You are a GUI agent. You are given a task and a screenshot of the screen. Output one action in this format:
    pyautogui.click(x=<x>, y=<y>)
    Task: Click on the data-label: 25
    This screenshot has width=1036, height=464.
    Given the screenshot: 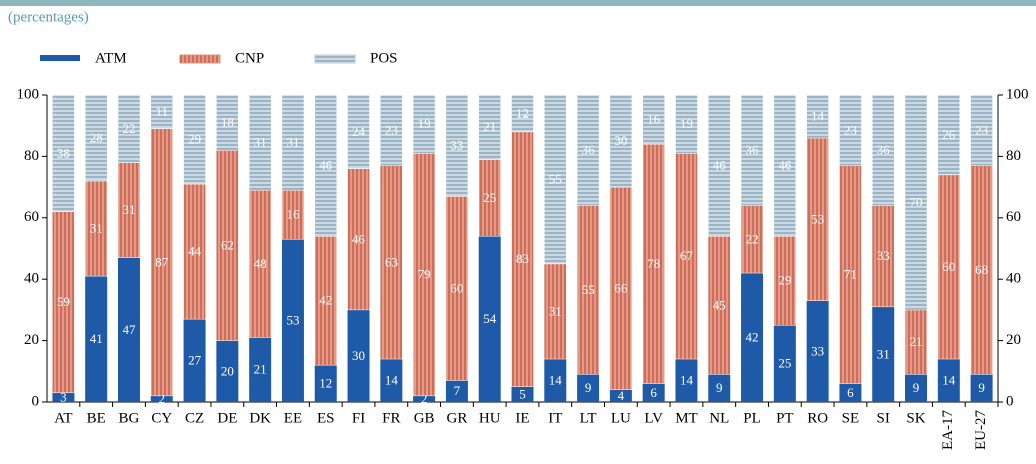 What is the action you would take?
    pyautogui.click(x=784, y=363)
    